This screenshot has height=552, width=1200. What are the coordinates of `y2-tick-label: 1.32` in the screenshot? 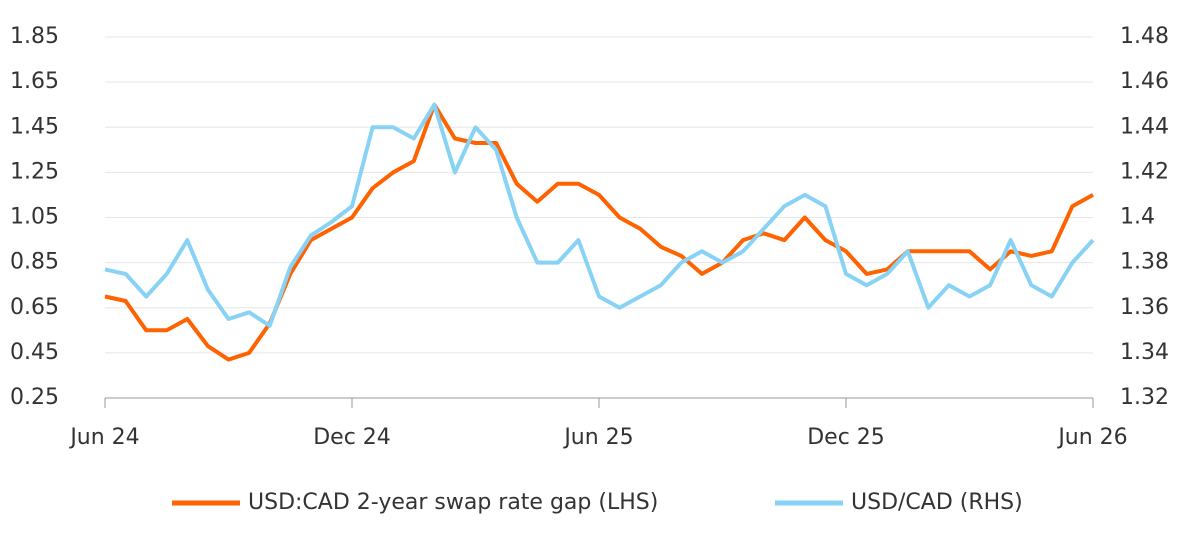 It's located at (1144, 397).